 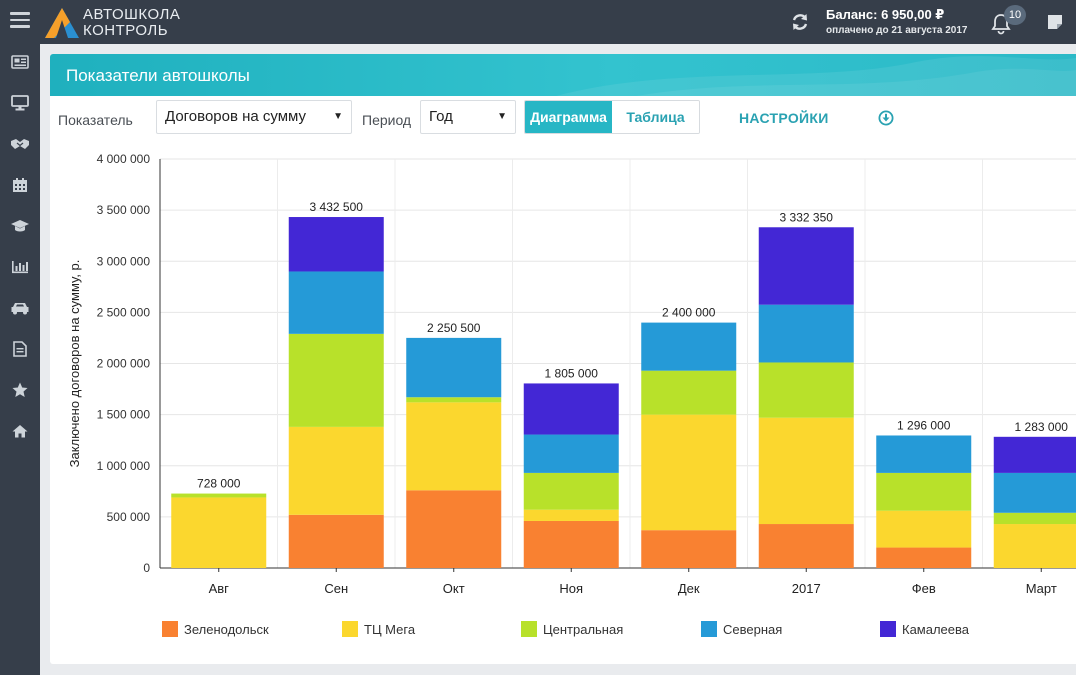 I want to click on document-icon, so click(x=20, y=349).